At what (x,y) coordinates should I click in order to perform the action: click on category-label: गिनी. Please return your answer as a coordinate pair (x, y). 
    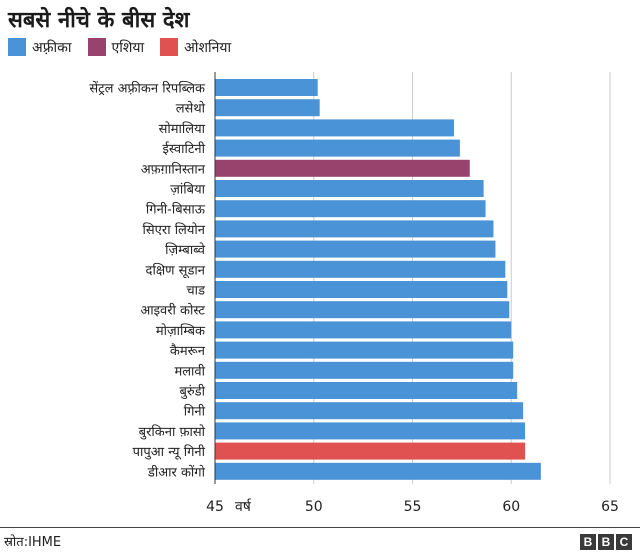
    Looking at the image, I should click on (195, 412).